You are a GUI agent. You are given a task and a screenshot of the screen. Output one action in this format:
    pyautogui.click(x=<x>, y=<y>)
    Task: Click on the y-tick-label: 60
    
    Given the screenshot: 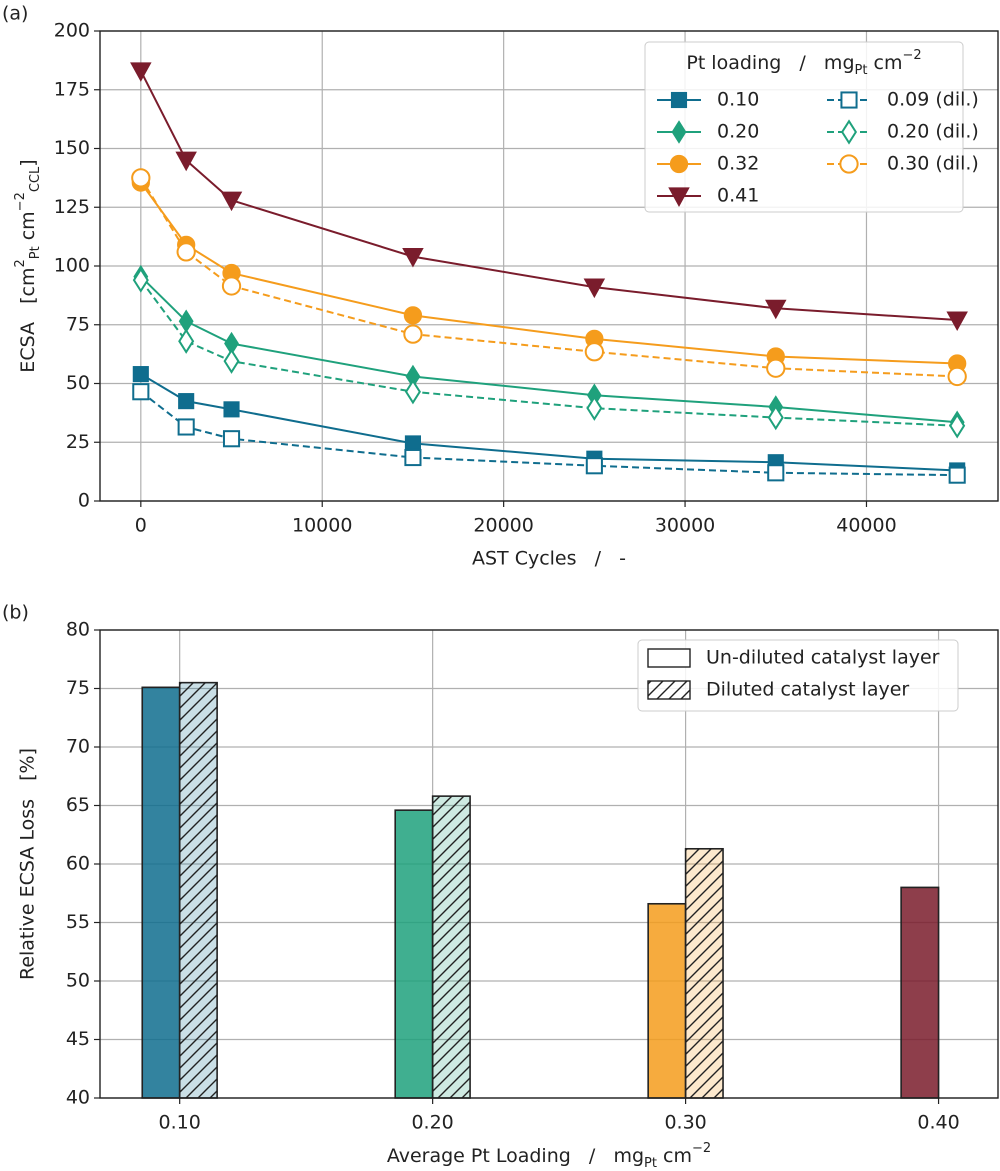 What is the action you would take?
    pyautogui.click(x=78, y=864)
    